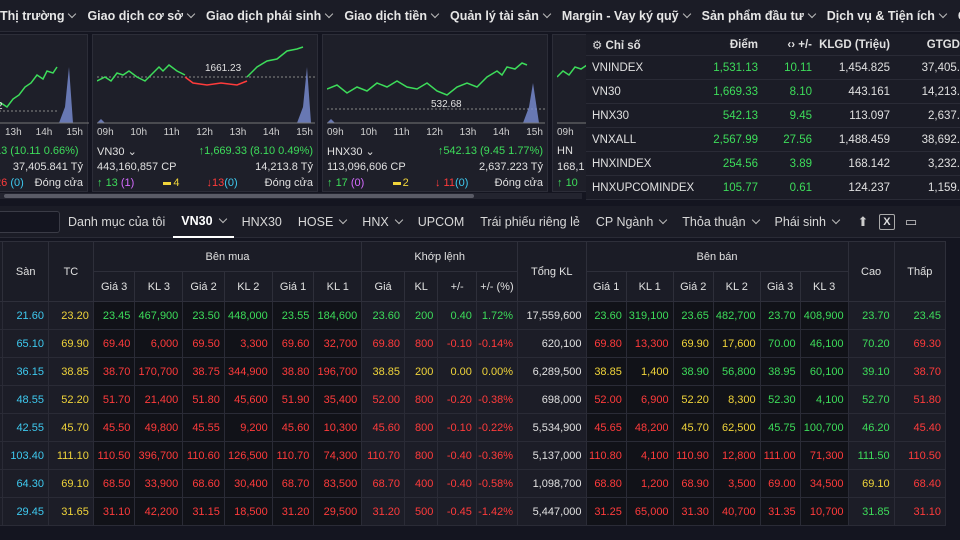  I want to click on tab-item: Danh mục của tôi, so click(116, 222).